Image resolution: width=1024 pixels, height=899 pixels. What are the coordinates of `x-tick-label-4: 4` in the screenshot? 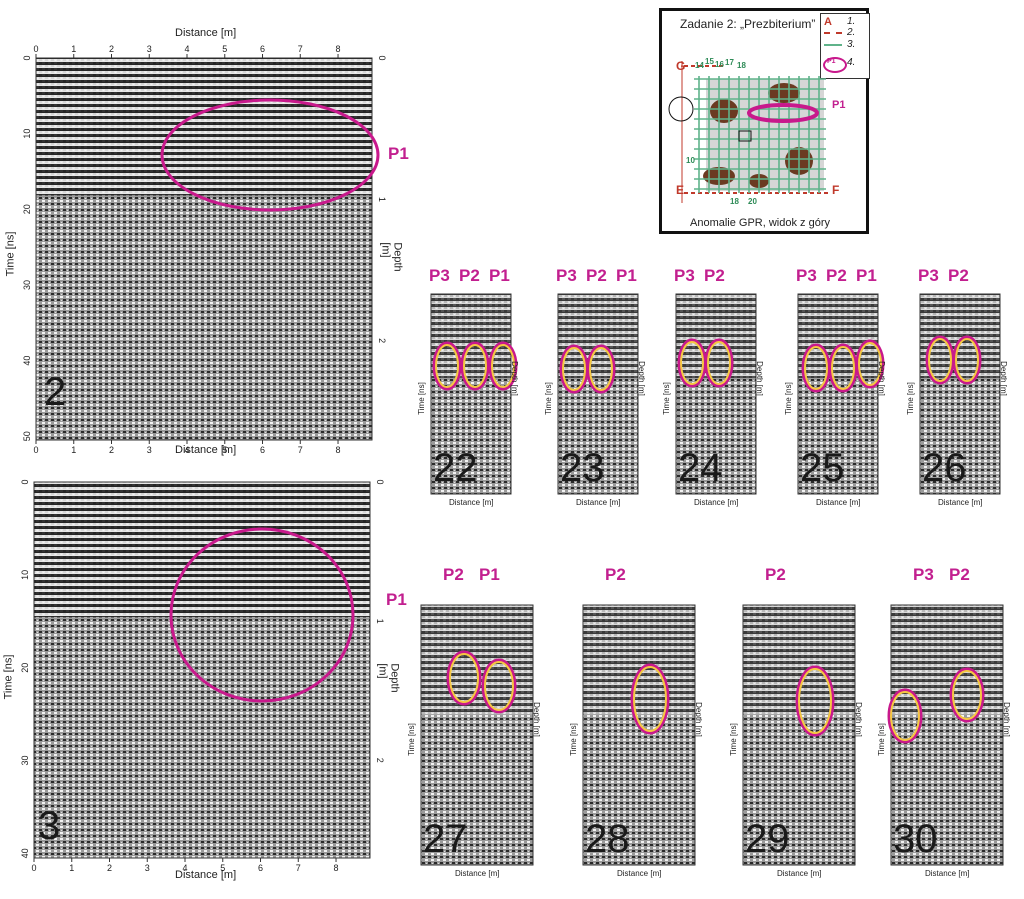 It's located at (185, 868).